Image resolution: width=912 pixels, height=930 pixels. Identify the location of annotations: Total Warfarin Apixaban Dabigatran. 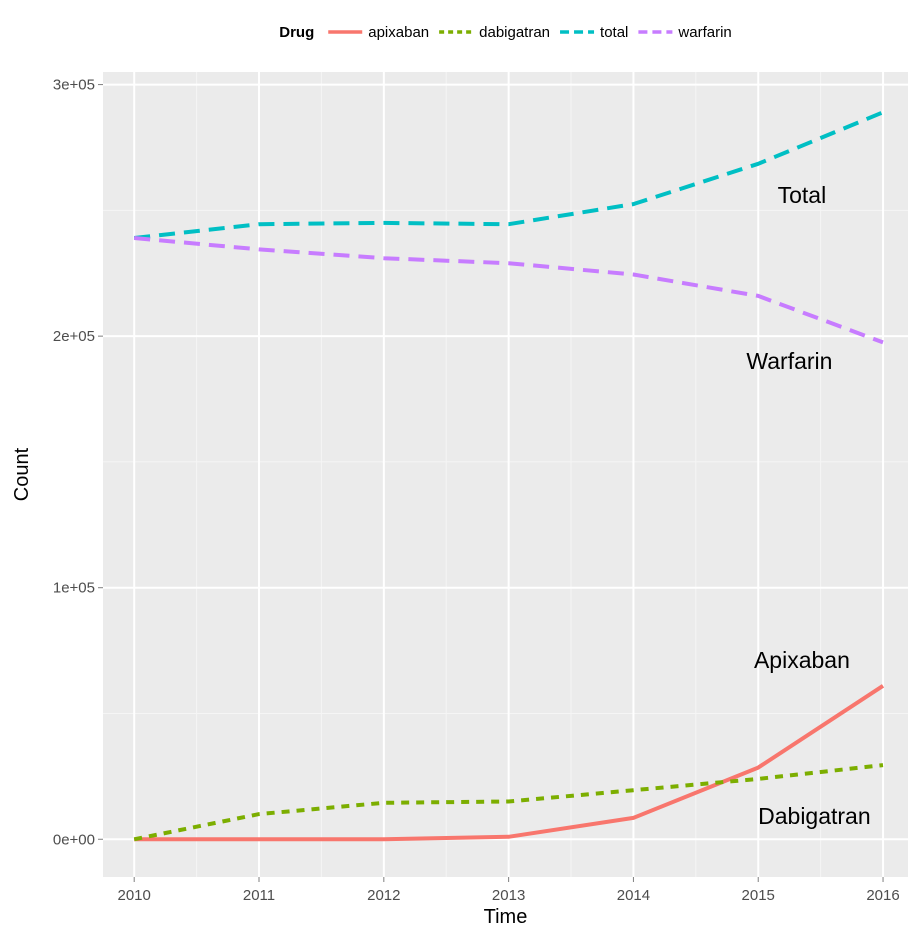
(808, 505).